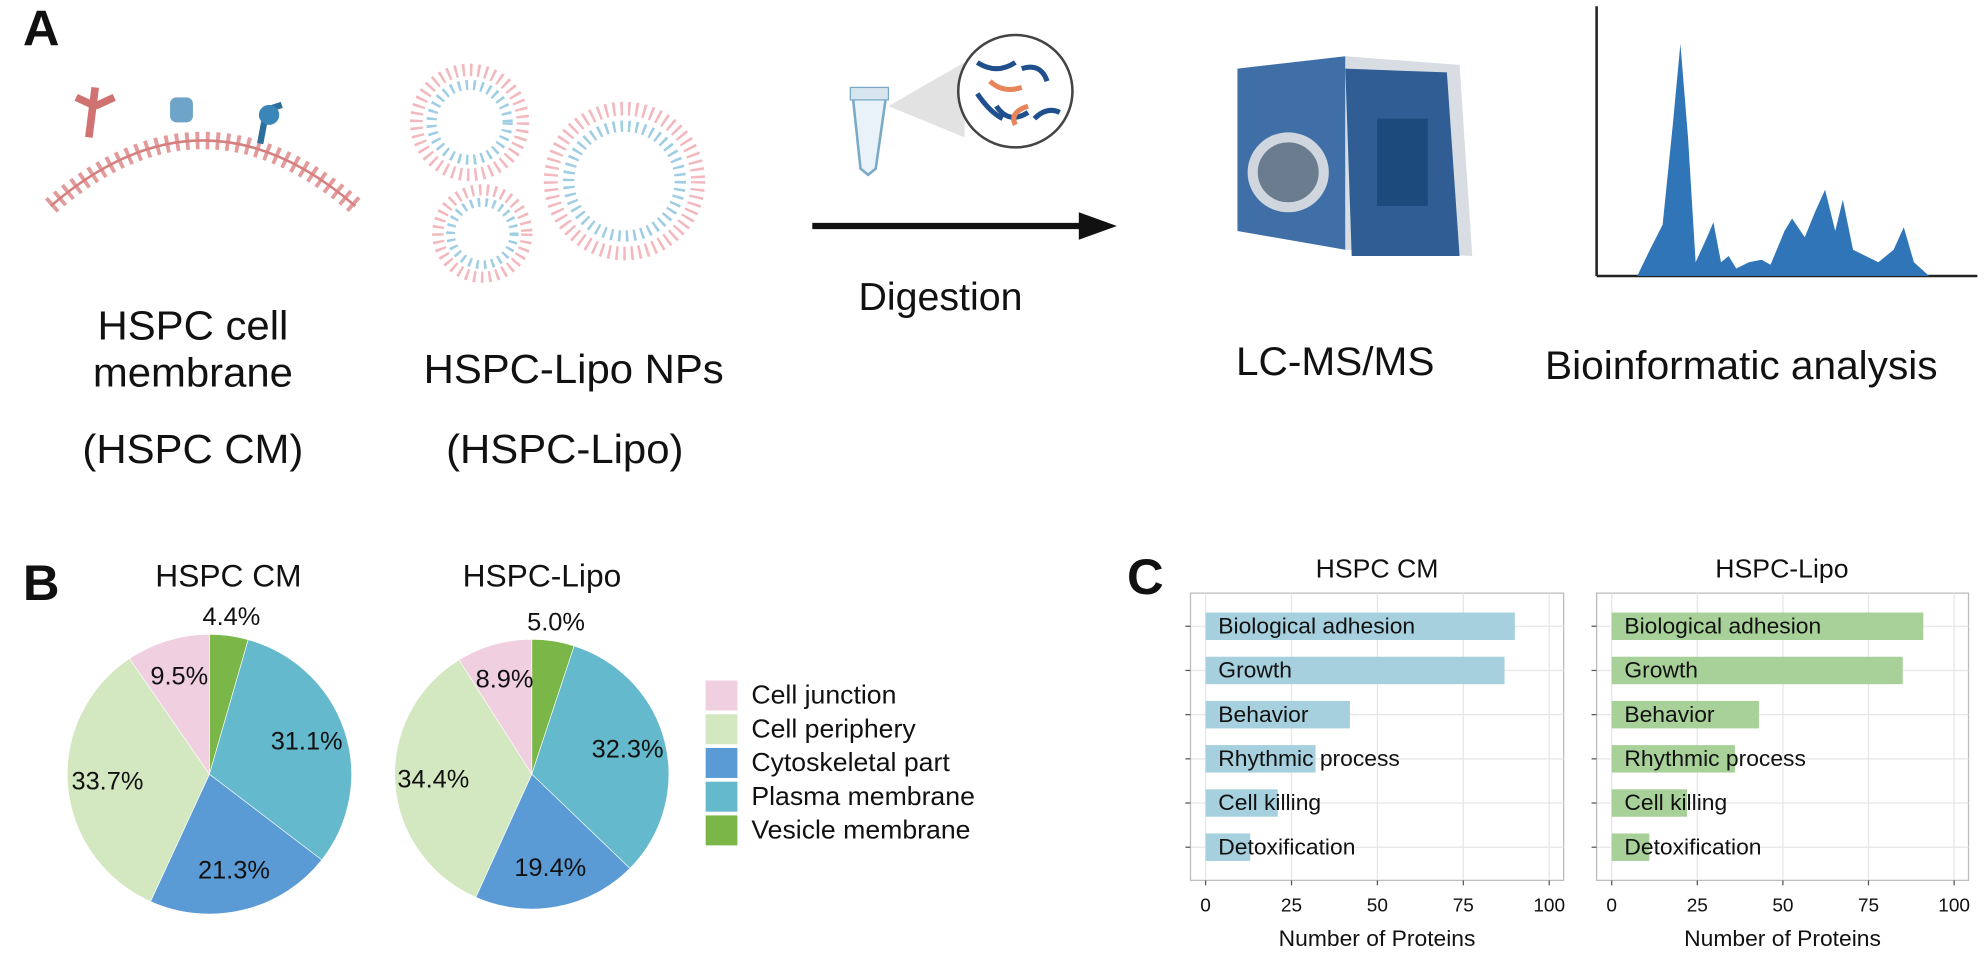  Describe the element at coordinates (433, 780) in the screenshot. I see `pie-value-label: 34.4%` at that location.